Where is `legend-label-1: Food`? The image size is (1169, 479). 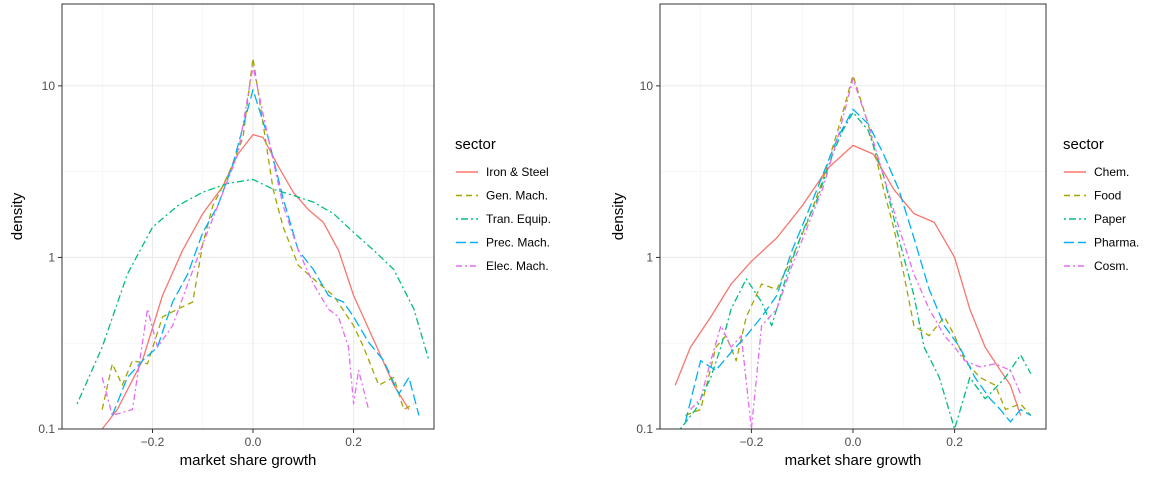 legend-label-1: Food is located at coordinates (1107, 196).